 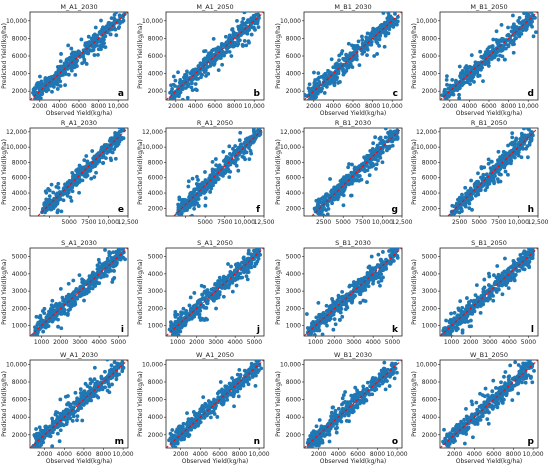 What do you see at coordinates (254, 342) in the screenshot?
I see `x-tick-label: 5000` at bounding box center [254, 342].